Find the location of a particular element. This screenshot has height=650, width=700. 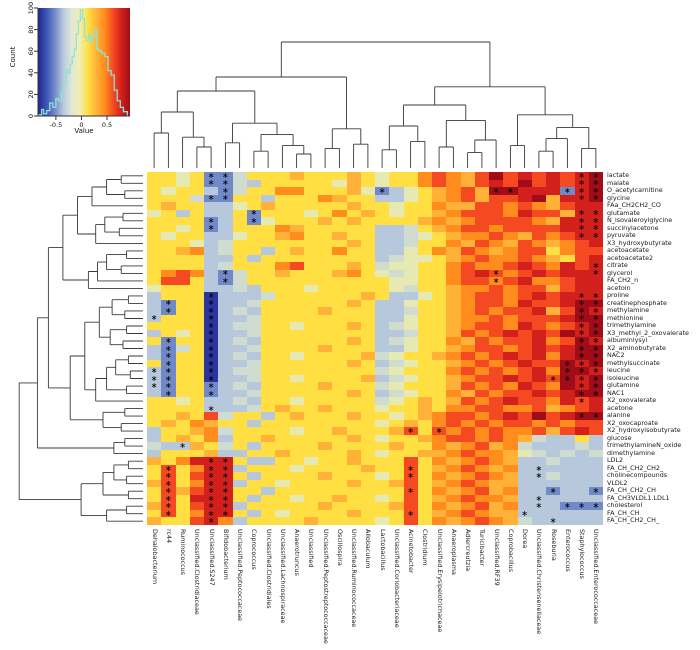

row-label: methylamine is located at coordinates (628, 310).